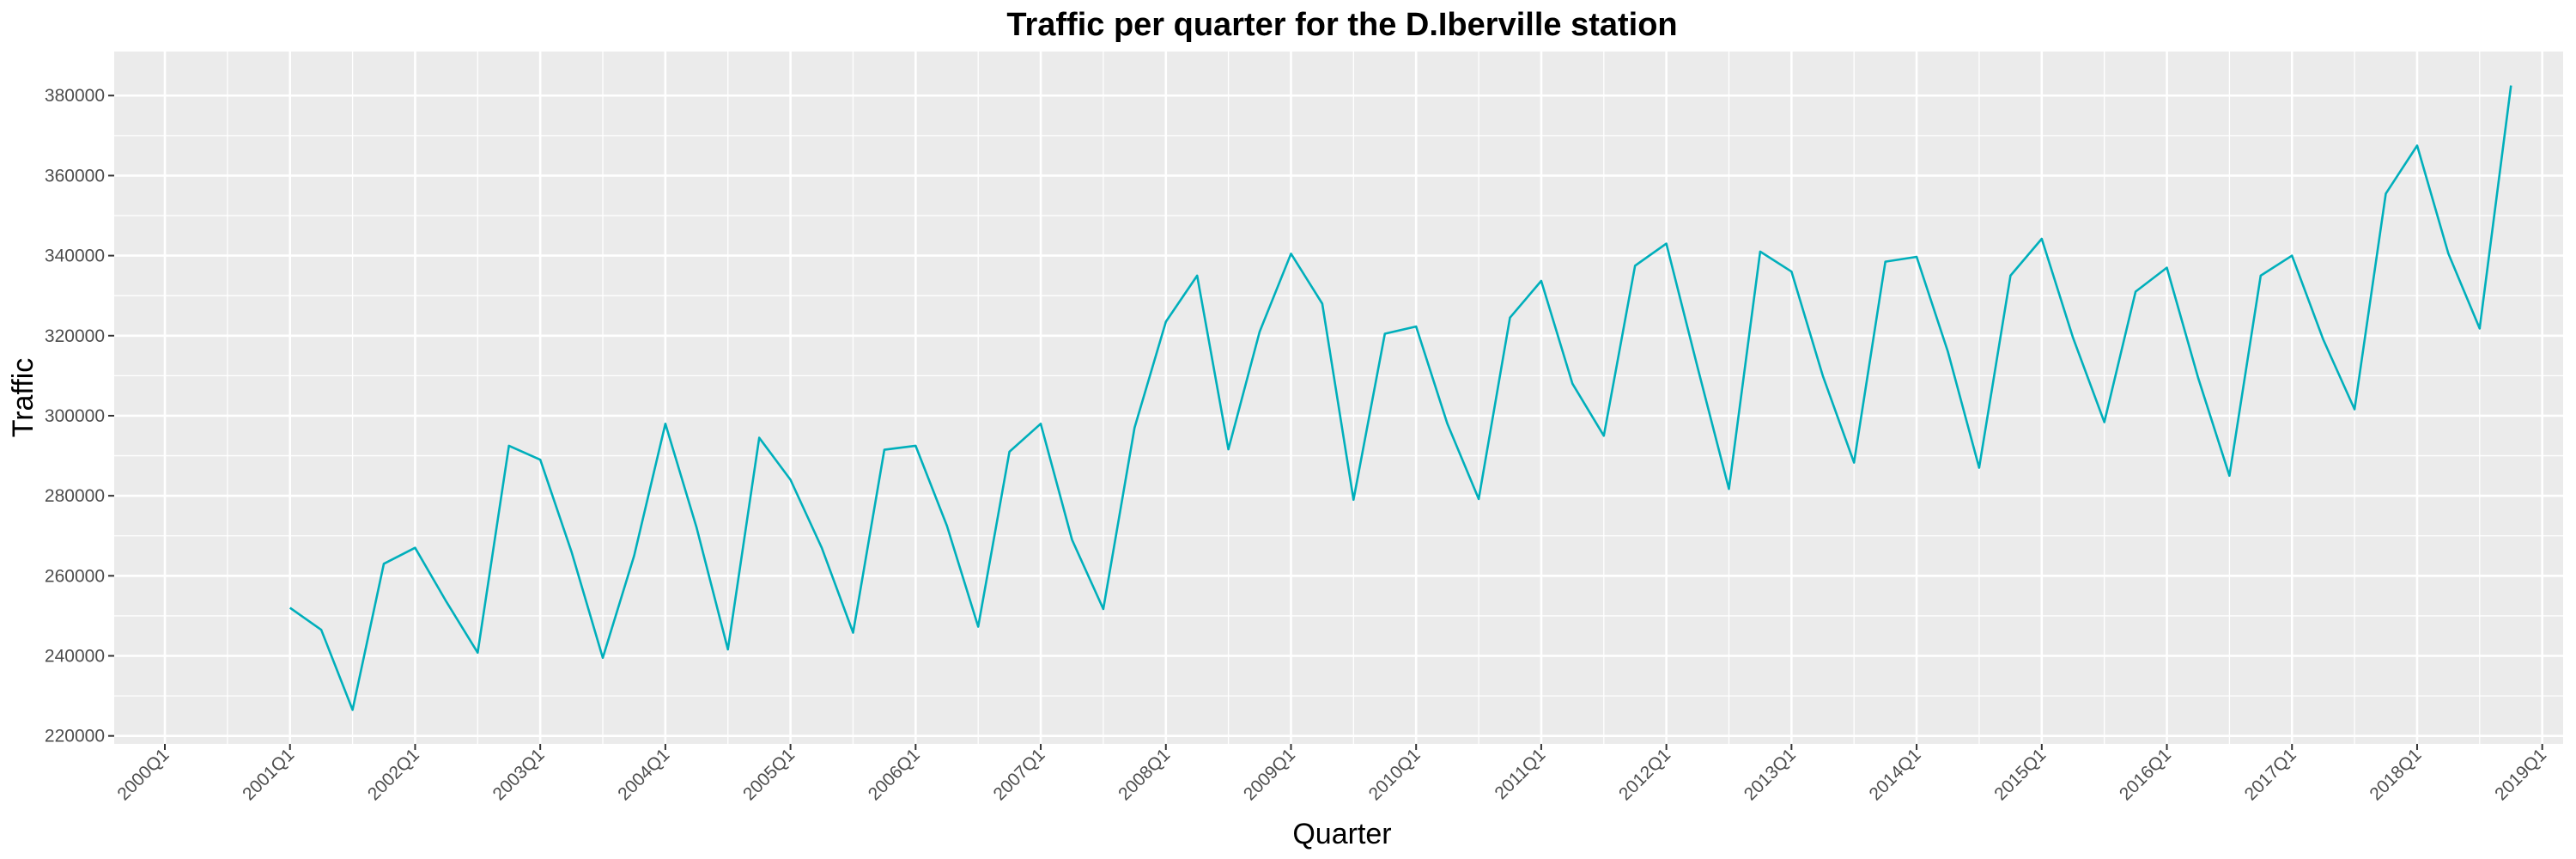 This screenshot has width=2576, height=859. I want to click on y-tick-label: 240000, so click(75, 657).